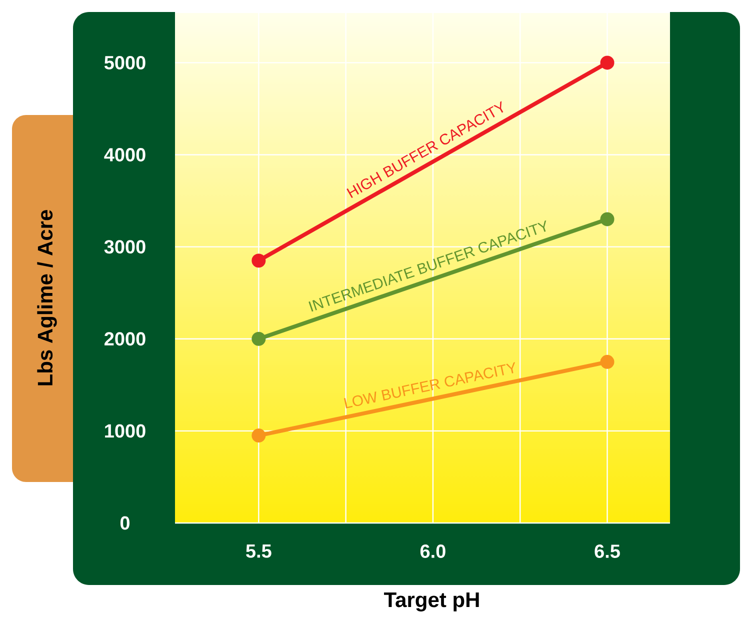  I want to click on y-tick-label: 1000, so click(125, 431).